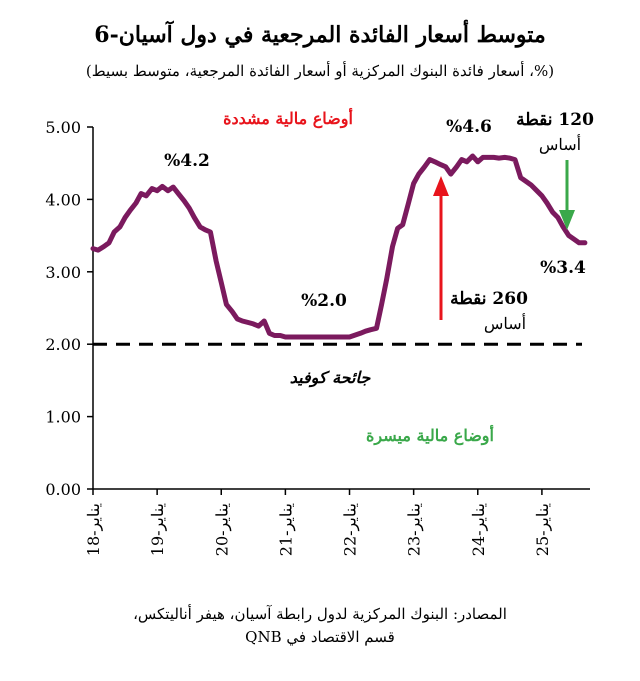 The height and width of the screenshot is (681, 640). I want to click on y-tick-label: 1.00, so click(63, 417).